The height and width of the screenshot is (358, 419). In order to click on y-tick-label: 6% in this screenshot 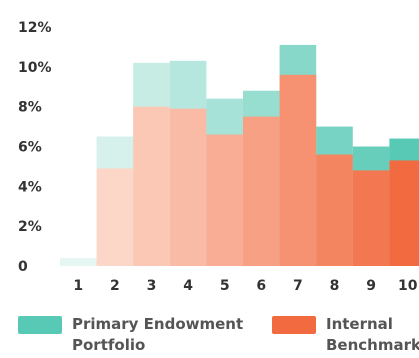, I will do `click(30, 148)`.